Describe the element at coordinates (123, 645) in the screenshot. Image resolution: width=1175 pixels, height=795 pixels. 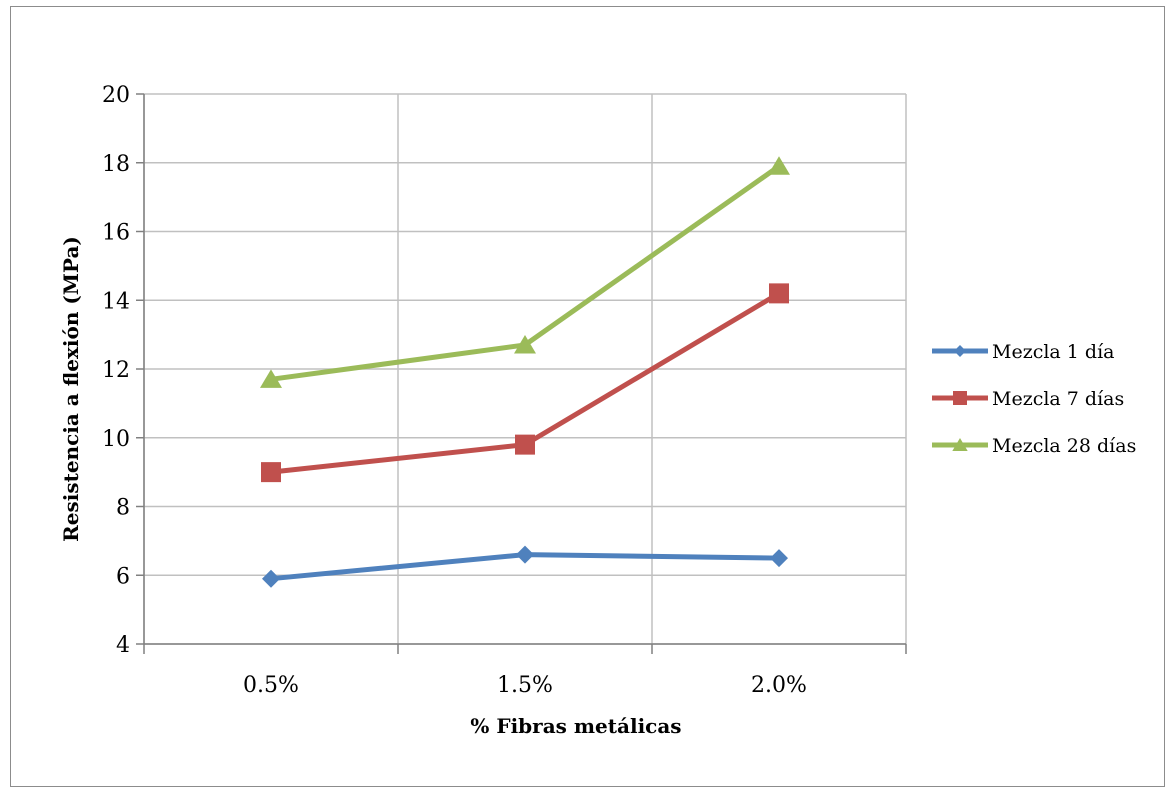
I see `y-tick-label: 4` at that location.